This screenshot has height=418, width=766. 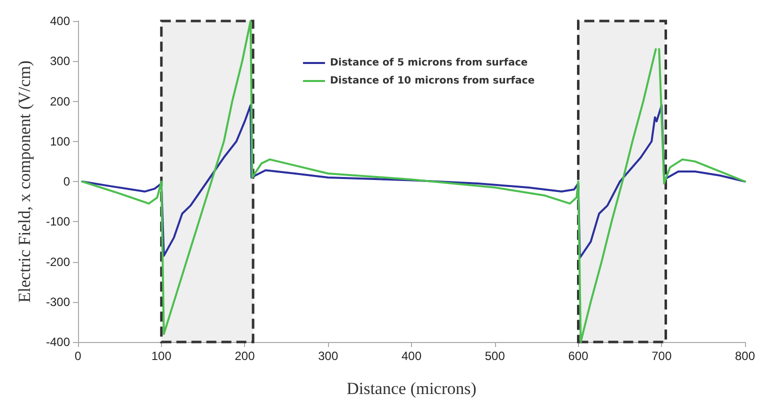 I want to click on x-axis-title: Distance (microns), so click(x=411, y=388).